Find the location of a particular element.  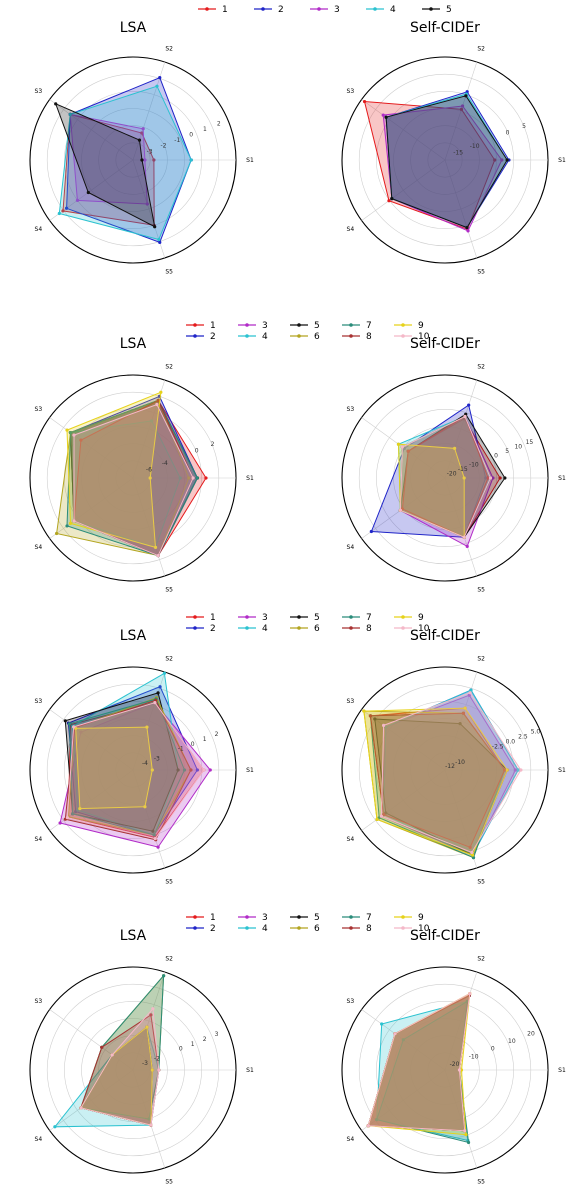

radial-tick-label: -6 is located at coordinates (149, 470).